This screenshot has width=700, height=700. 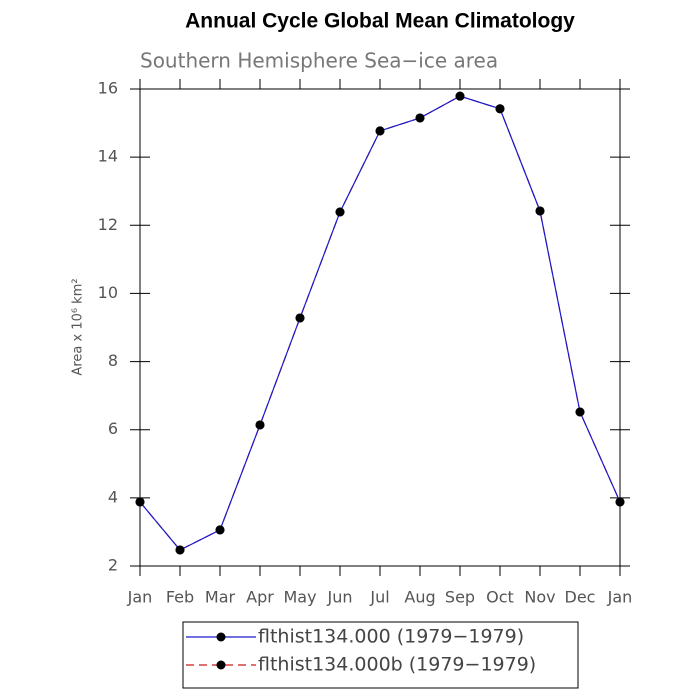 I want to click on y-tick-label: 2, so click(x=113, y=565).